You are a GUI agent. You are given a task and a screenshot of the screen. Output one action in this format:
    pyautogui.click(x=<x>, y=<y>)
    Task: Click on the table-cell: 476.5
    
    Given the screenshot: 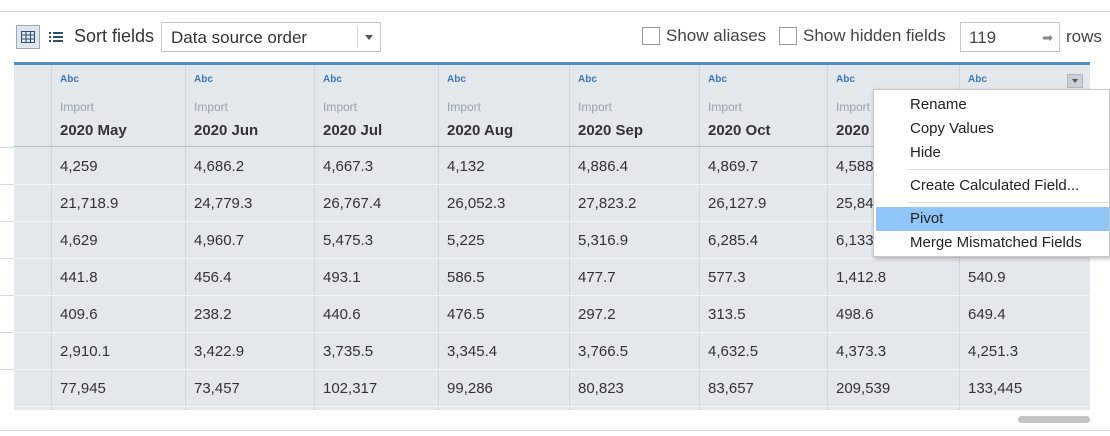 What is the action you would take?
    pyautogui.click(x=466, y=314)
    